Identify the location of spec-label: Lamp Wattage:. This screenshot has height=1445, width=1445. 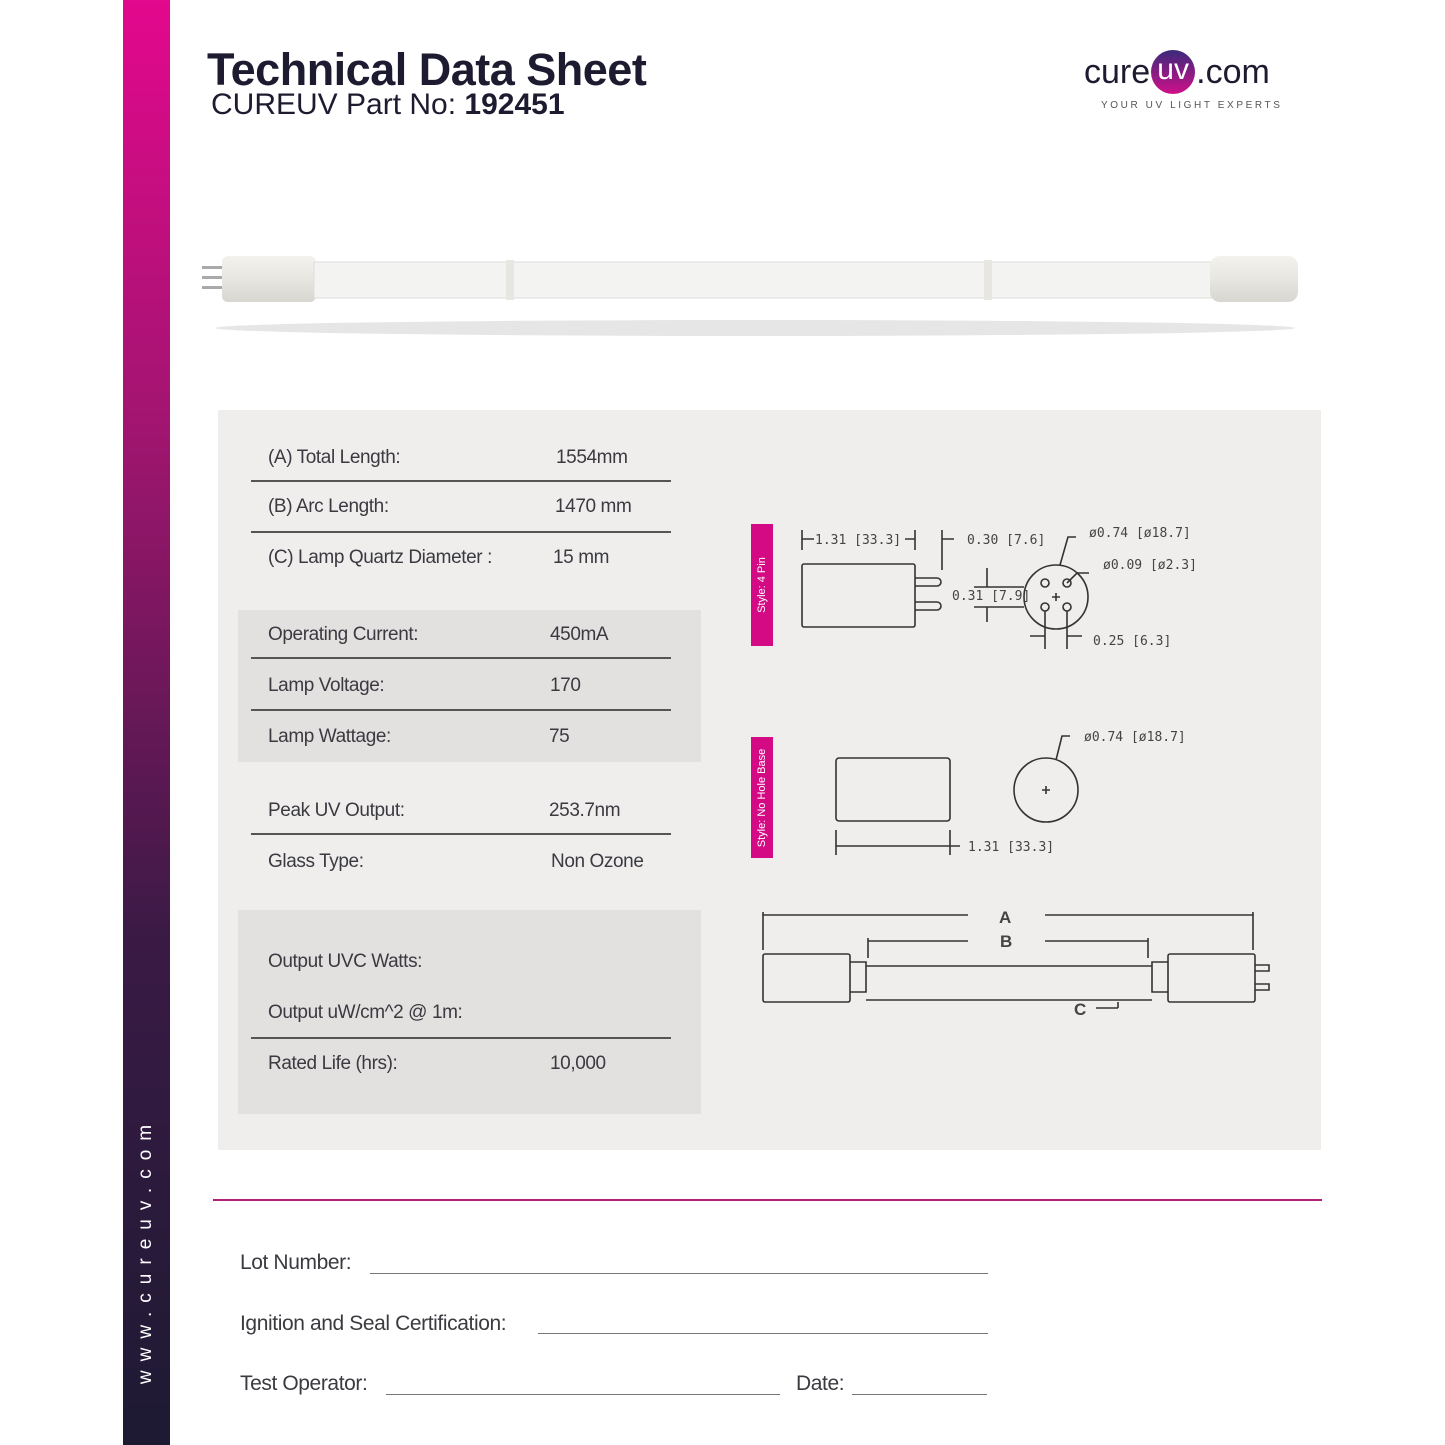
(329, 736).